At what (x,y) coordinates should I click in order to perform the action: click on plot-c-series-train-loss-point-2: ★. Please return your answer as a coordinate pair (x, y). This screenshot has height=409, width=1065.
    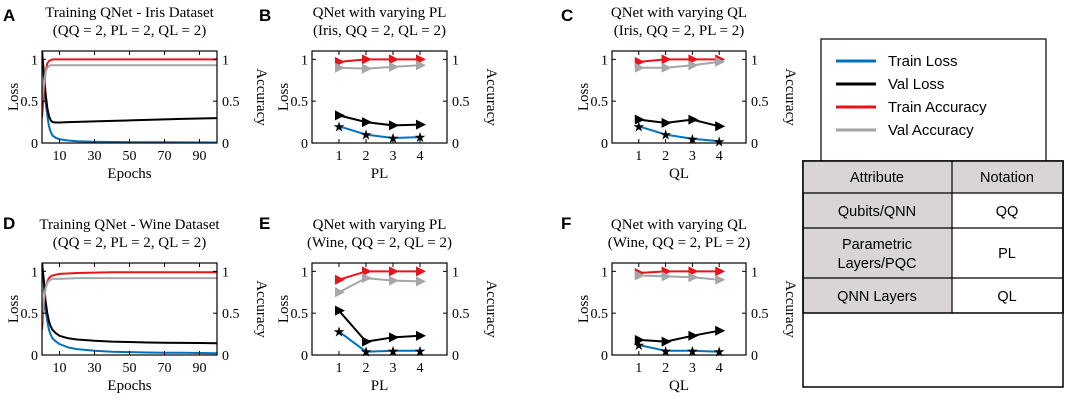
    Looking at the image, I should click on (665, 136).